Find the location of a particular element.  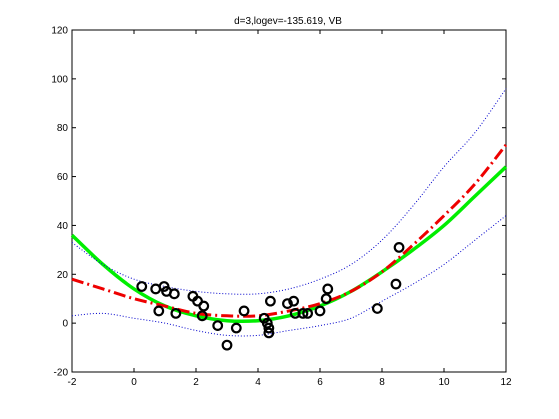

y-tick-label: -20 is located at coordinates (61, 373).